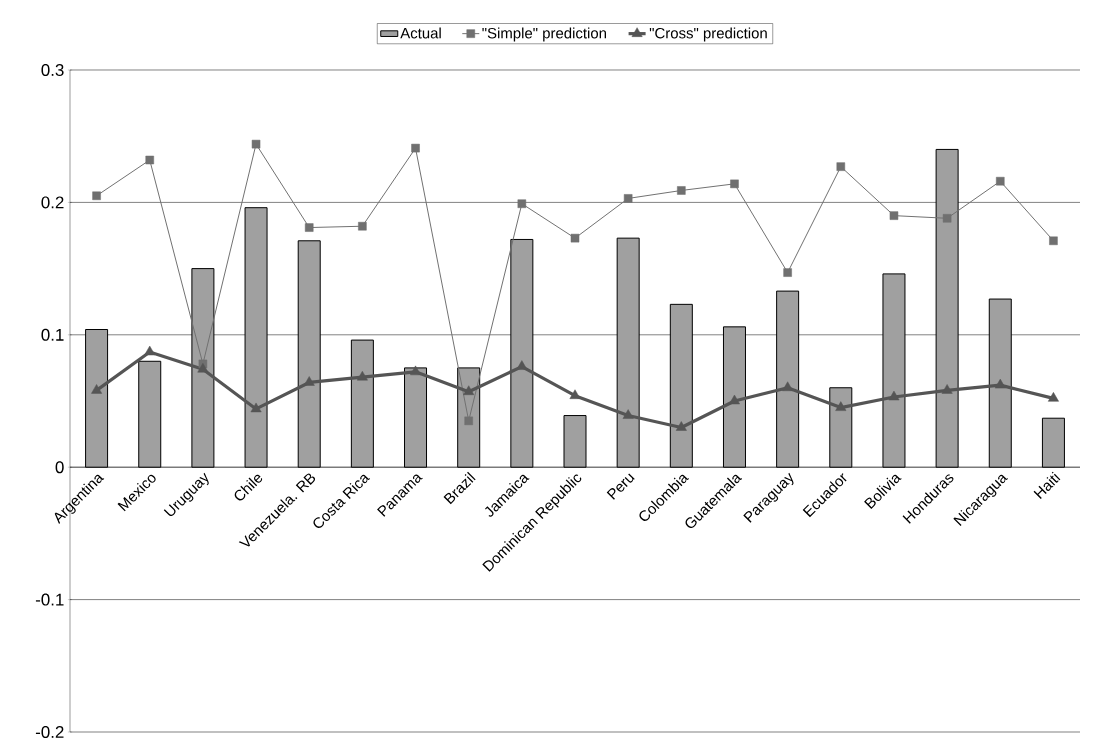 The image size is (1099, 747). Describe the element at coordinates (52, 202) in the screenshot. I see `y-tick-label: 0.2` at that location.